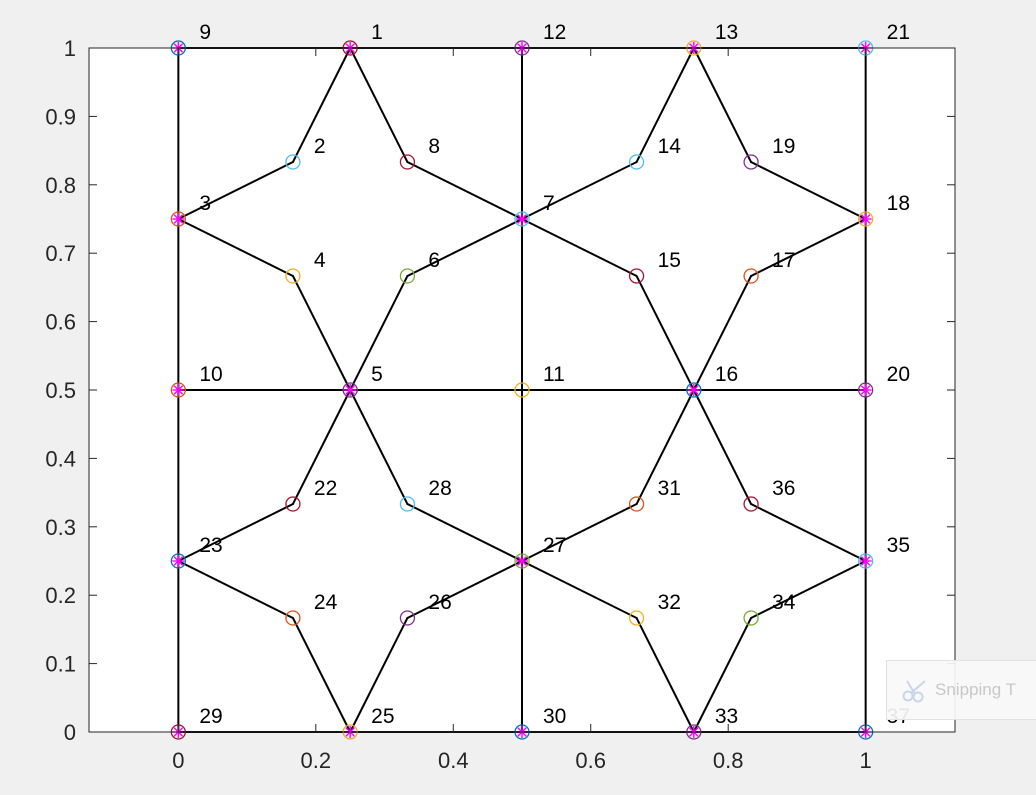 This screenshot has width=1036, height=795. What do you see at coordinates (453, 760) in the screenshot?
I see `x-tick-label: 0.4` at bounding box center [453, 760].